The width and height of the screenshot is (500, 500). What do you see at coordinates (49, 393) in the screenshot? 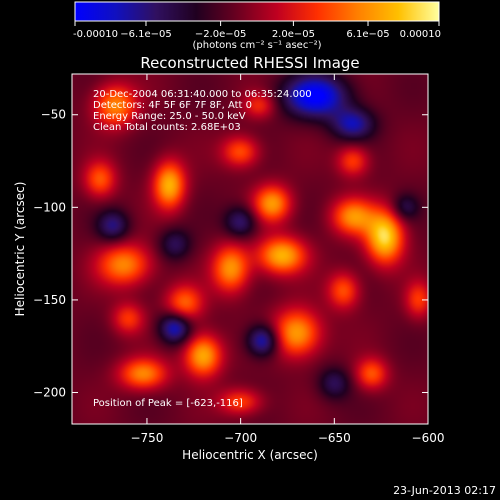
I see `y-tick-label: −200` at bounding box center [49, 393].